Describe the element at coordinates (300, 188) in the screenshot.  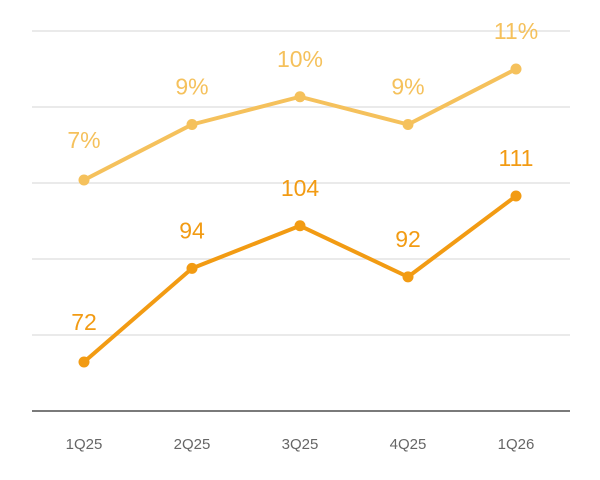
I see `data-label-absolute: 104` at that location.